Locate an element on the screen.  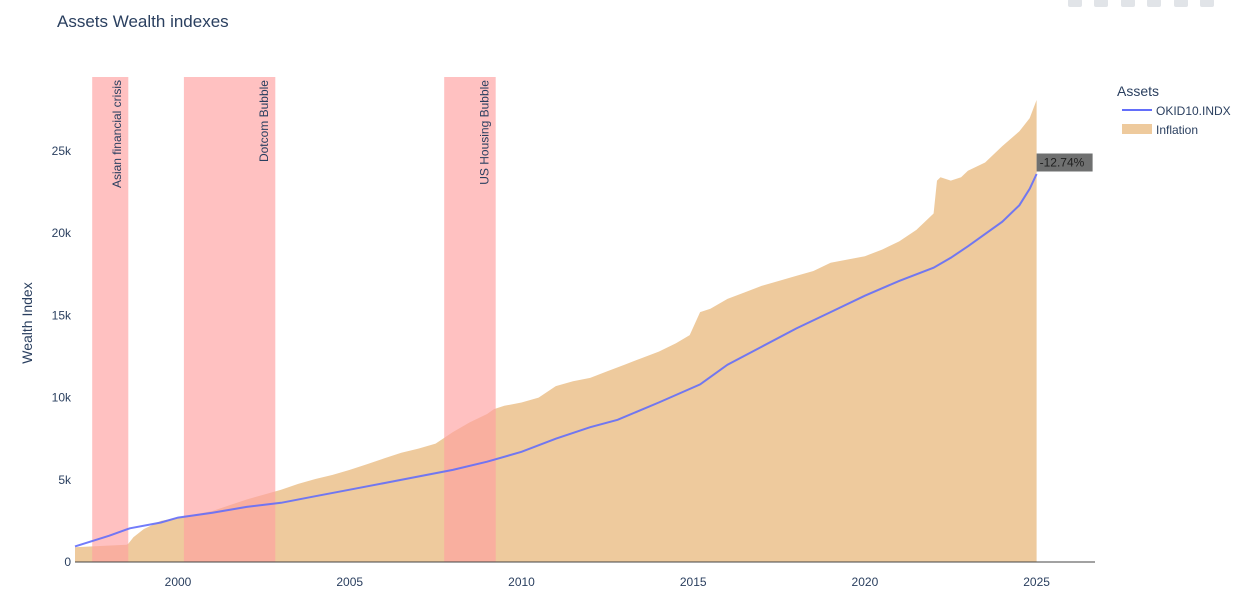
x-tick-label: 2005 is located at coordinates (349, 582).